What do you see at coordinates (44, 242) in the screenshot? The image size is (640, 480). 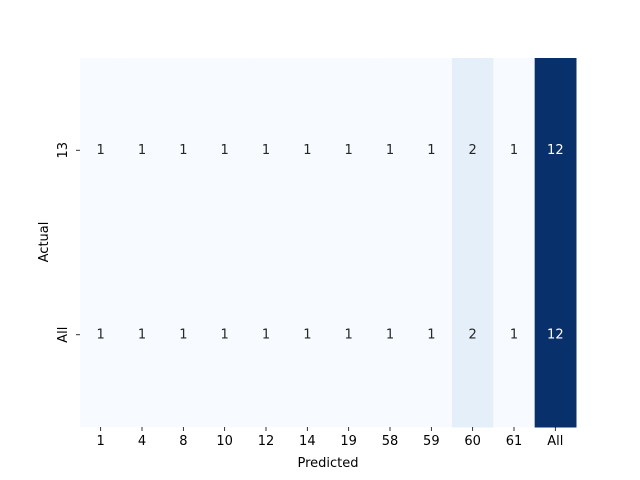 I see `y-axis-label: Actual` at bounding box center [44, 242].